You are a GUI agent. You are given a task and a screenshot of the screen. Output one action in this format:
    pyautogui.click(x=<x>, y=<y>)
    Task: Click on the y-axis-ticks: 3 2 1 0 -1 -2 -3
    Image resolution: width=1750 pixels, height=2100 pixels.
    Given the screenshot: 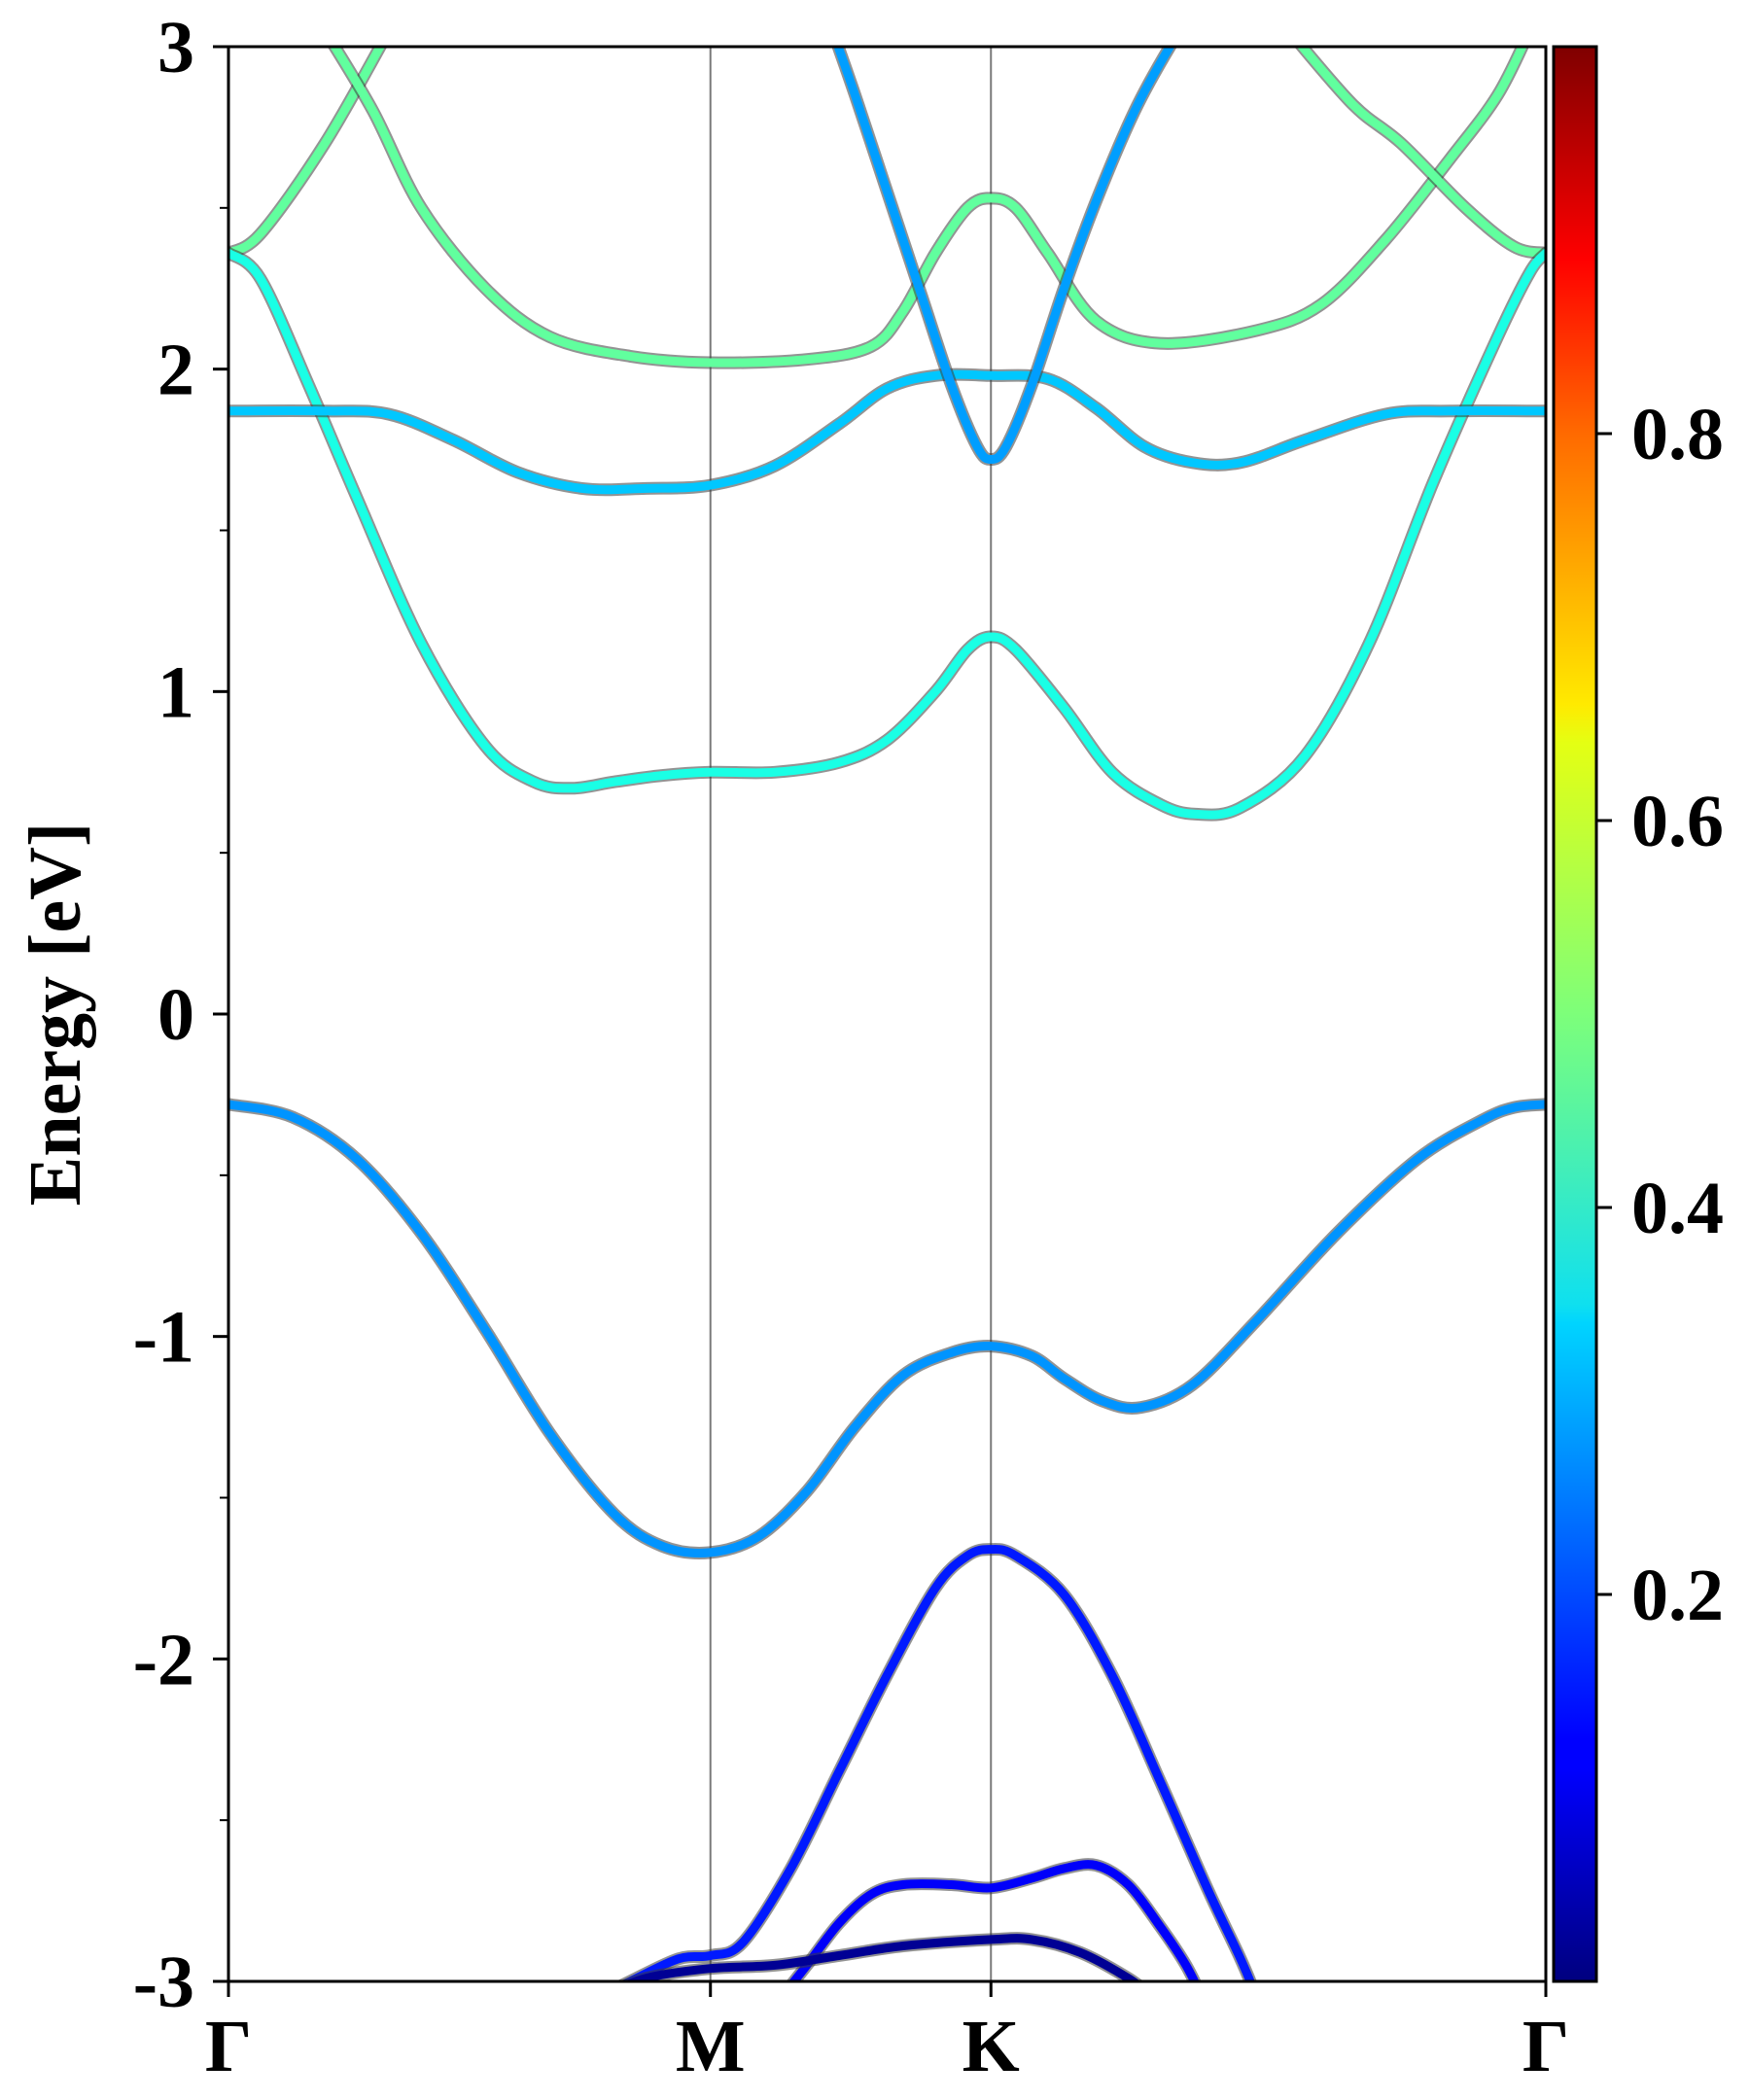 What is the action you would take?
    pyautogui.click(x=180, y=1015)
    